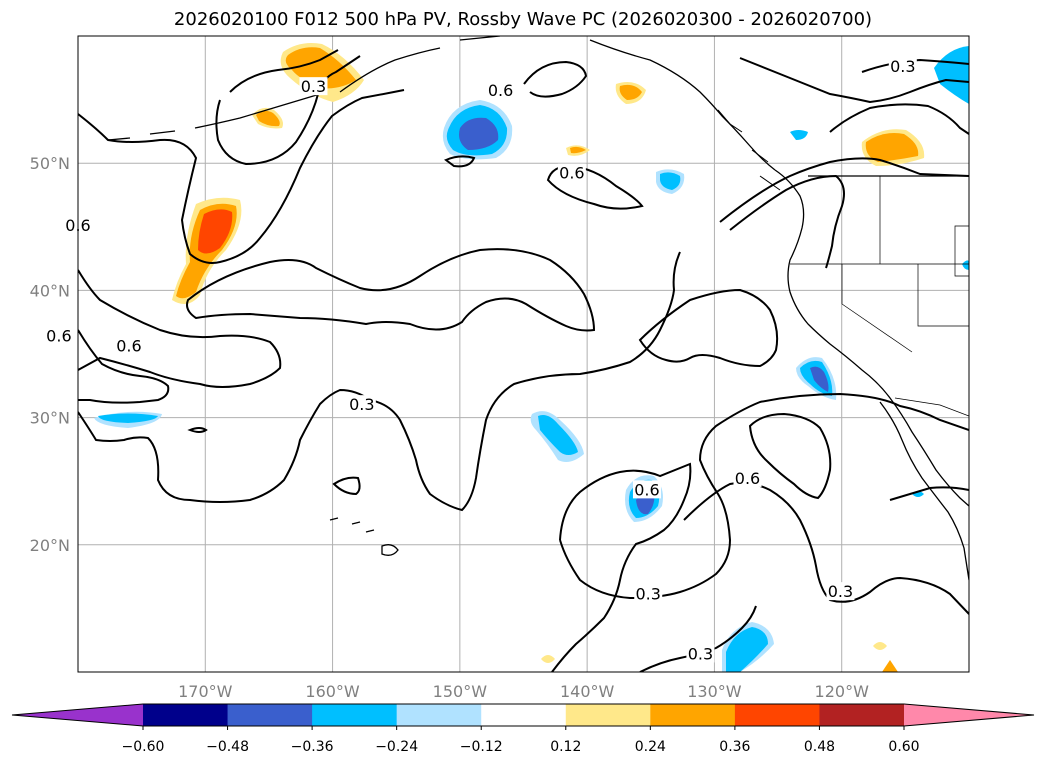 The height and width of the screenshot is (765, 1047). What do you see at coordinates (670, 181) in the screenshot?
I see `negative-anomaly-ne-pacific-core` at bounding box center [670, 181].